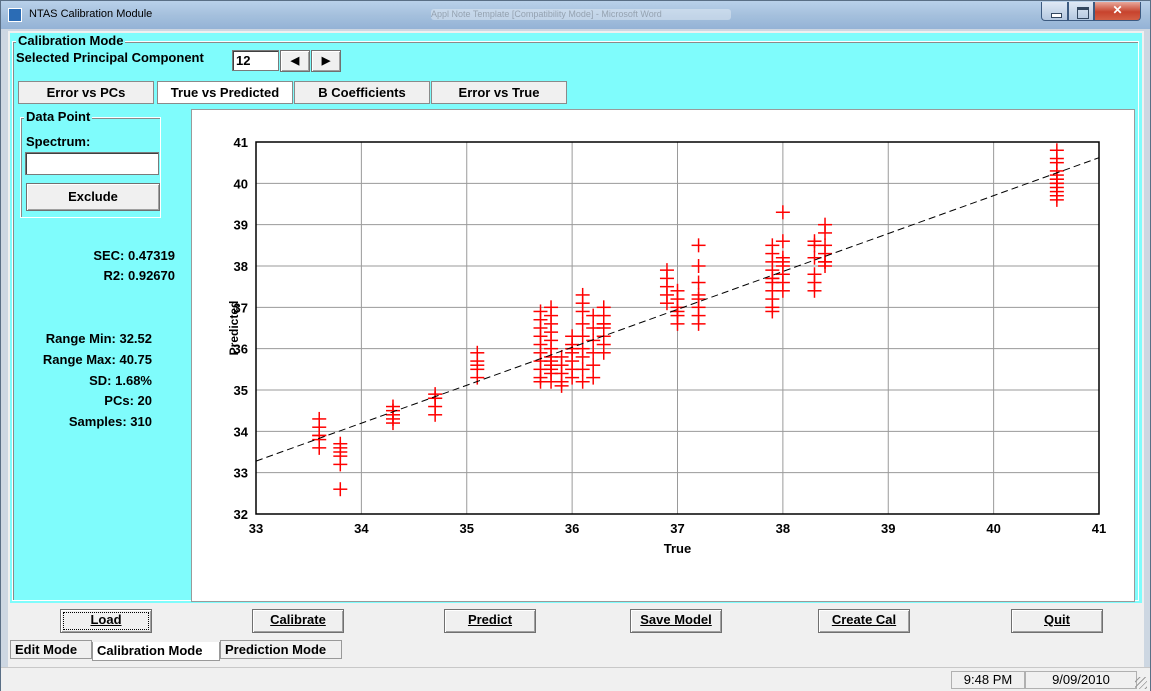 Image resolution: width=1151 pixels, height=691 pixels. Describe the element at coordinates (241, 183) in the screenshot. I see `y-tick-label: 40` at that location.